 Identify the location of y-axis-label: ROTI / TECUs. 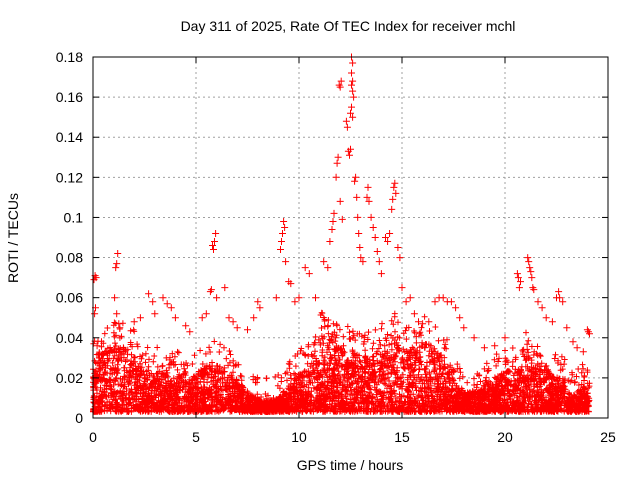
(13, 238).